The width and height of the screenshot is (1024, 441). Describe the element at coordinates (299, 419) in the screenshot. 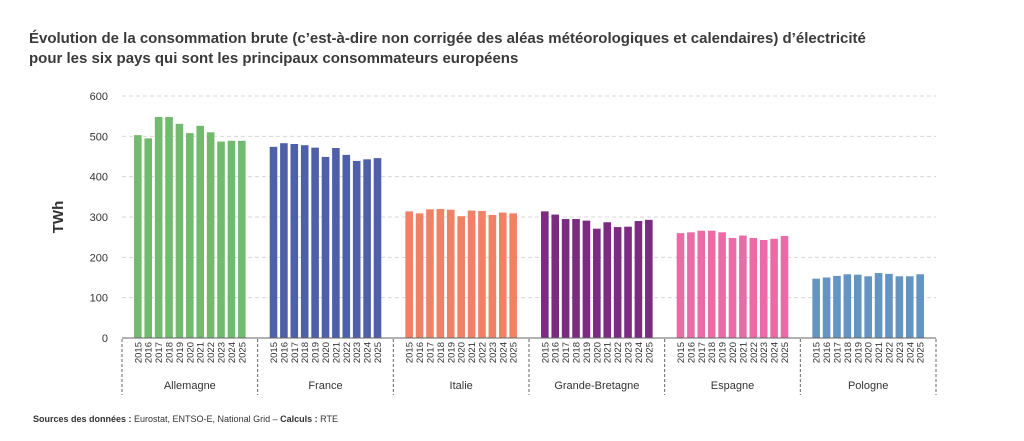

I see `calc-label: Calculs :` at that location.